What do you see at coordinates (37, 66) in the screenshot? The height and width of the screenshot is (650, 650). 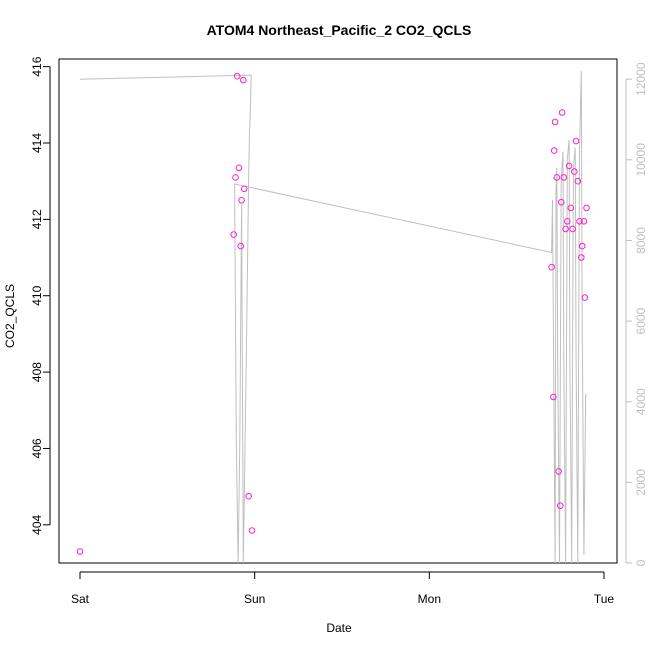 I see `y-tick-label: 416` at bounding box center [37, 66].